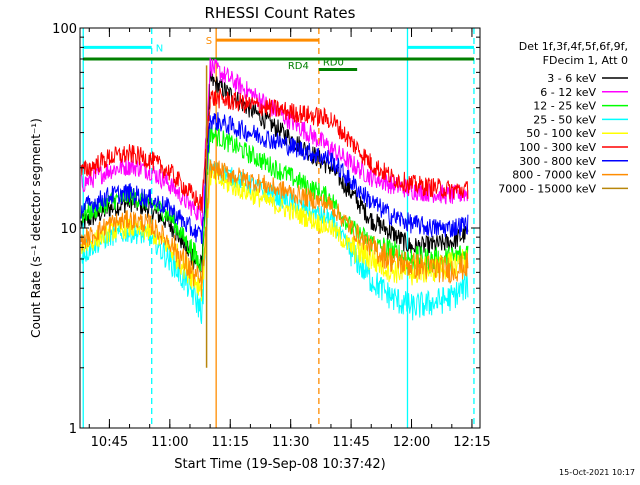 Image resolution: width=640 pixels, height=485 pixels. Describe the element at coordinates (36, 228) in the screenshot. I see `y-axis-label: Count Rate (s⁻¹ detector segment⁻¹)` at that location.